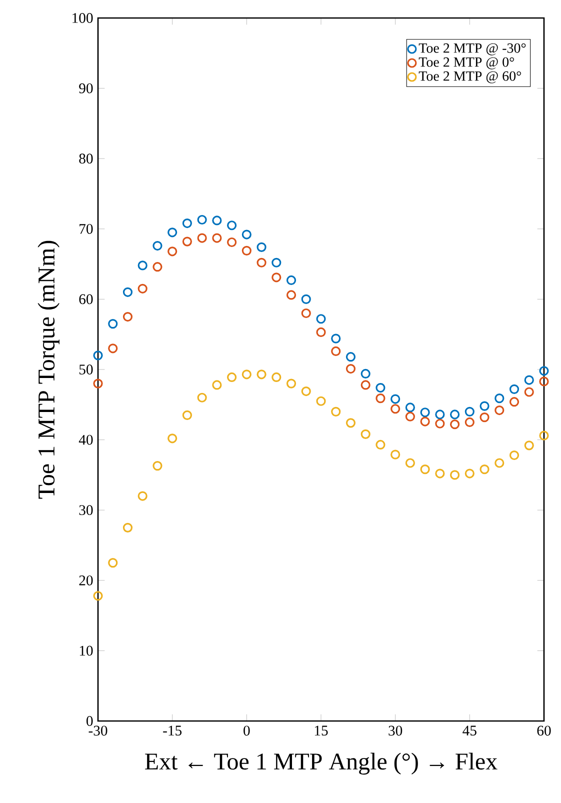 This screenshot has height=803, width=561. I want to click on x-tick-label: 0, so click(247, 731).